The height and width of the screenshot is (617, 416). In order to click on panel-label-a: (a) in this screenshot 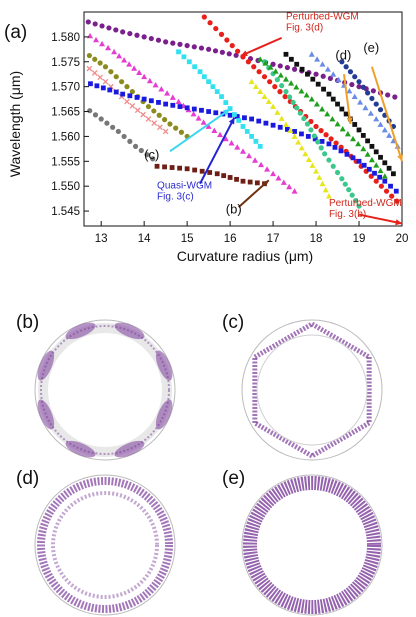, I will do `click(15, 32)`.